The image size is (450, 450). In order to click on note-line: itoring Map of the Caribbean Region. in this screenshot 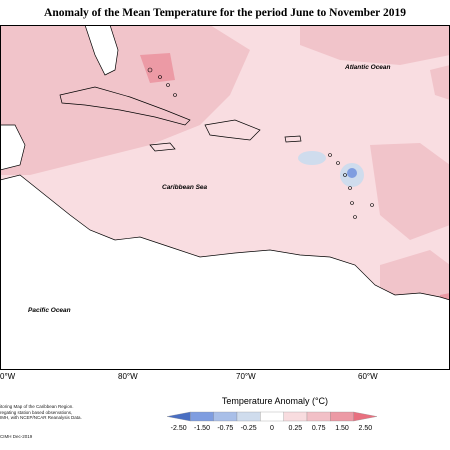, I will do `click(37, 406)`.